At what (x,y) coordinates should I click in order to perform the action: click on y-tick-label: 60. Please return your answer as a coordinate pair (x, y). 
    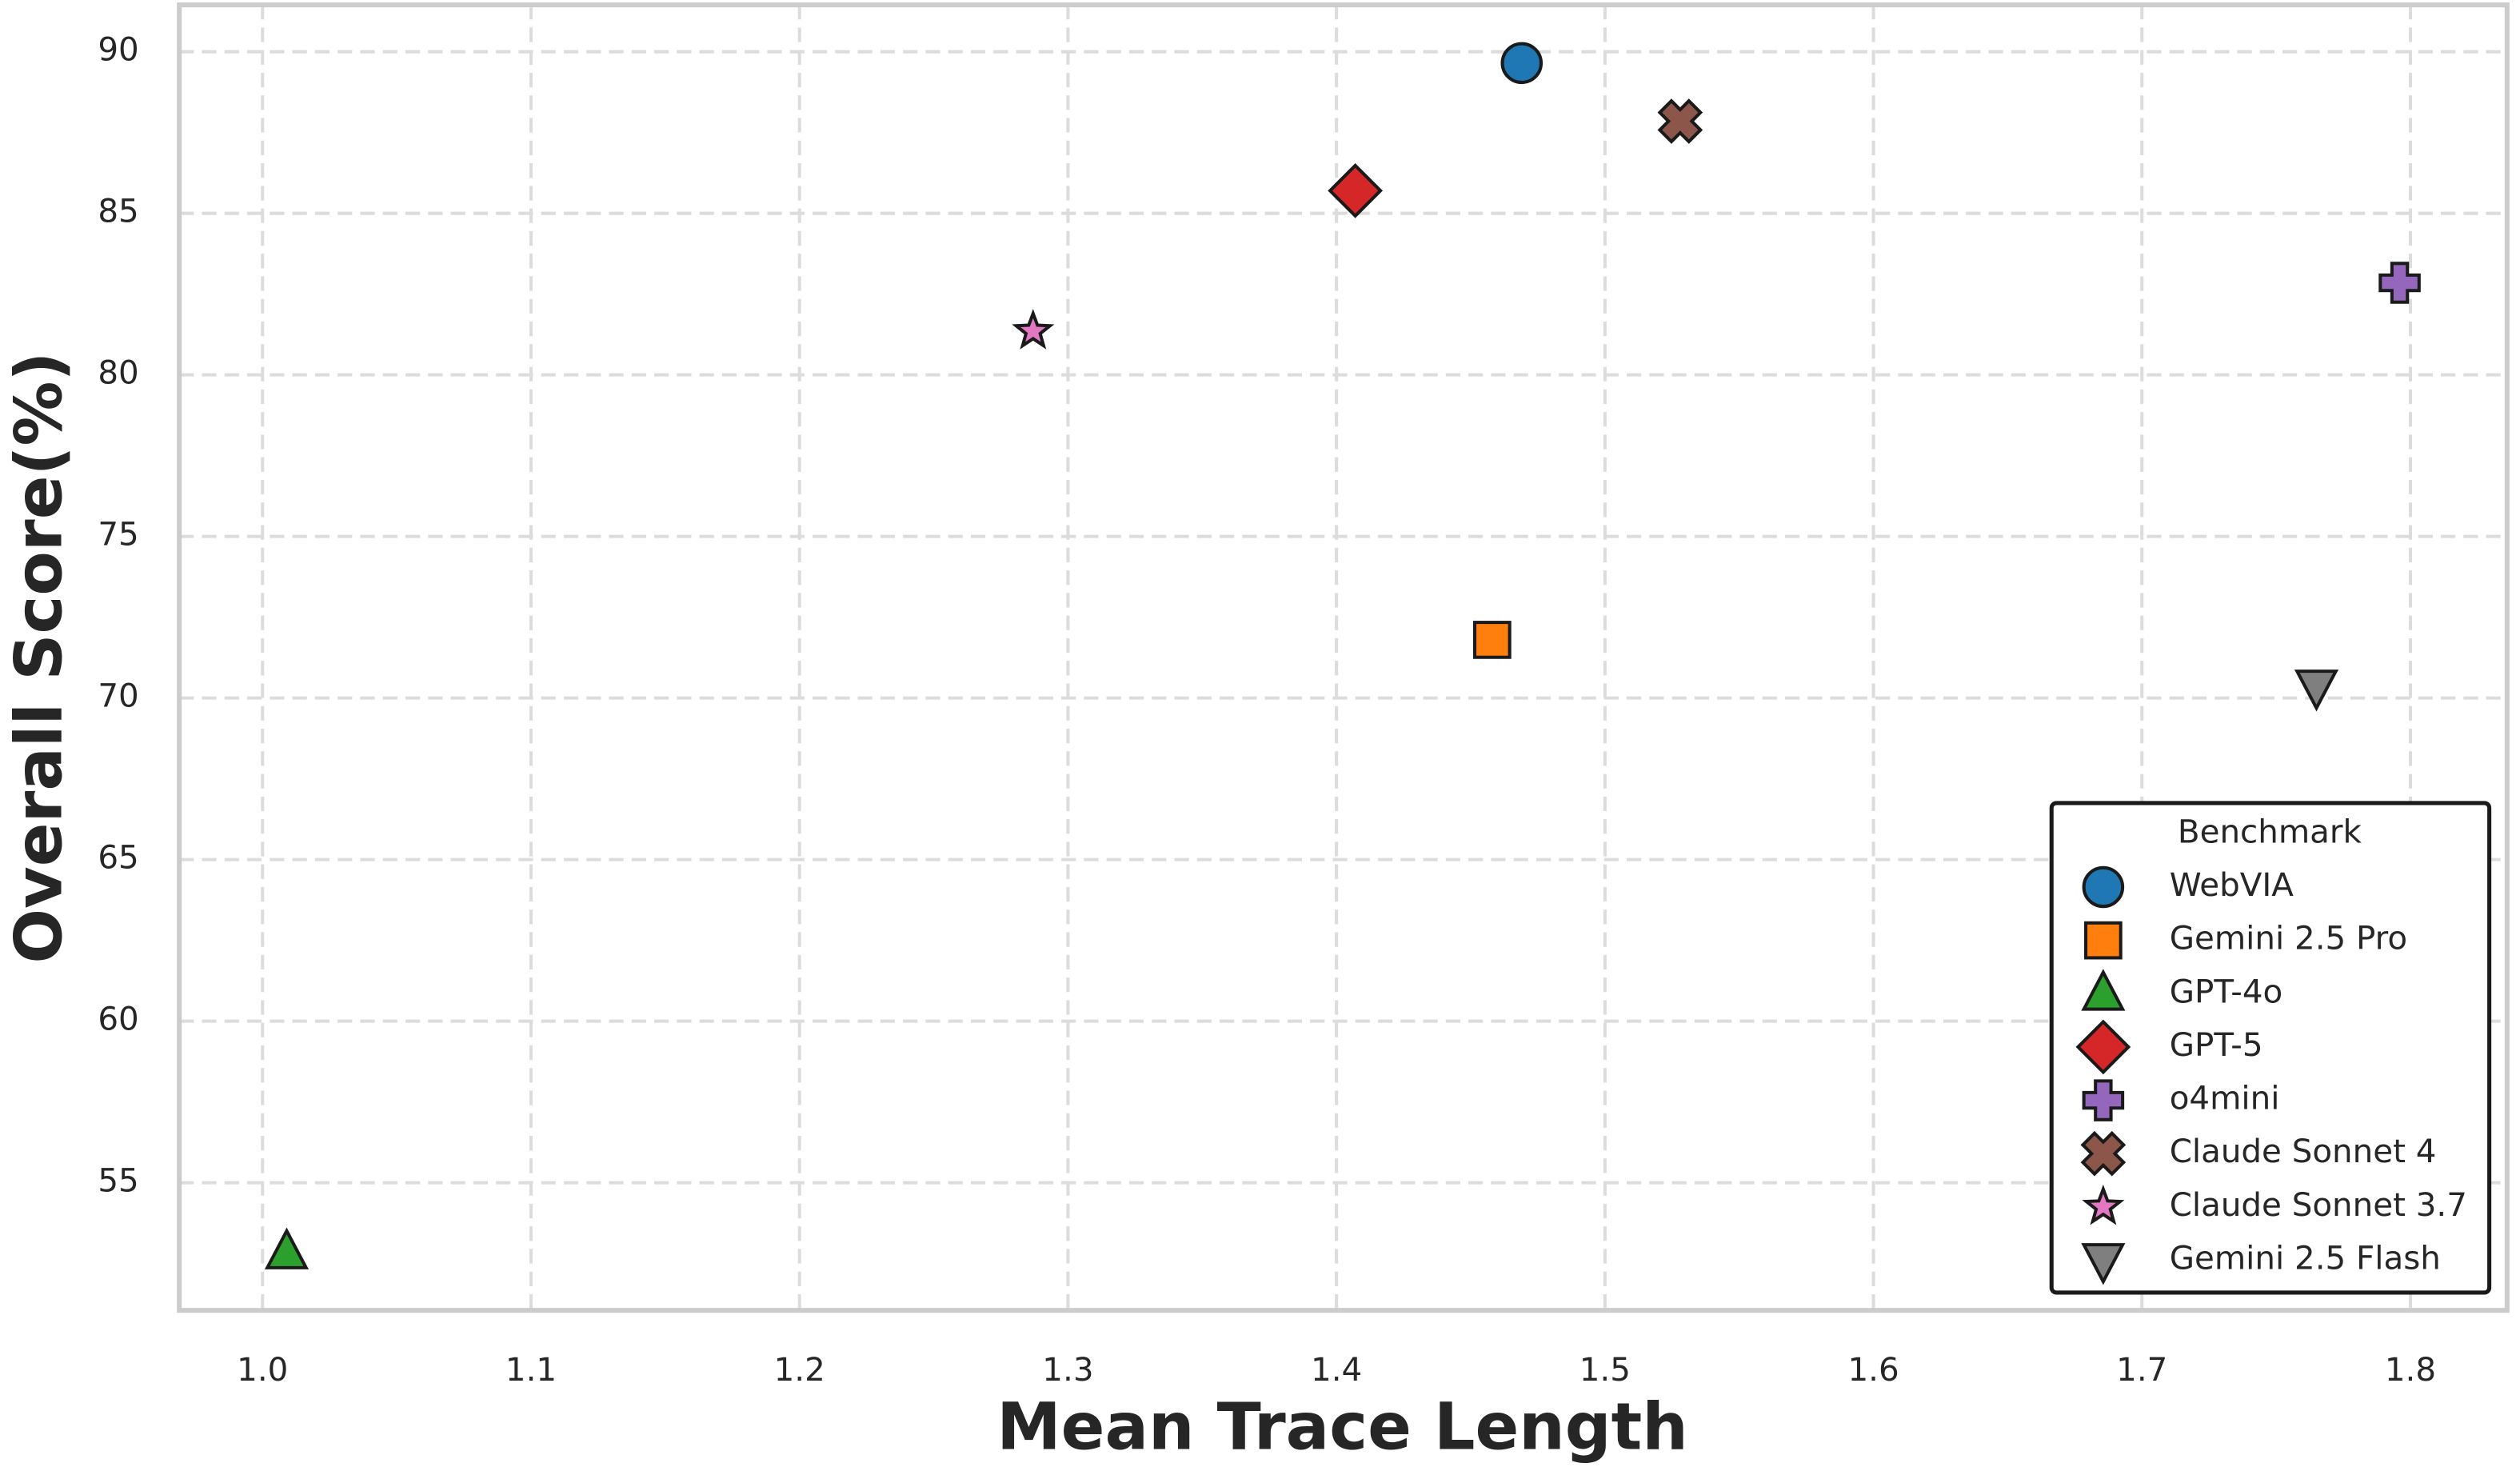
    Looking at the image, I should click on (118, 1019).